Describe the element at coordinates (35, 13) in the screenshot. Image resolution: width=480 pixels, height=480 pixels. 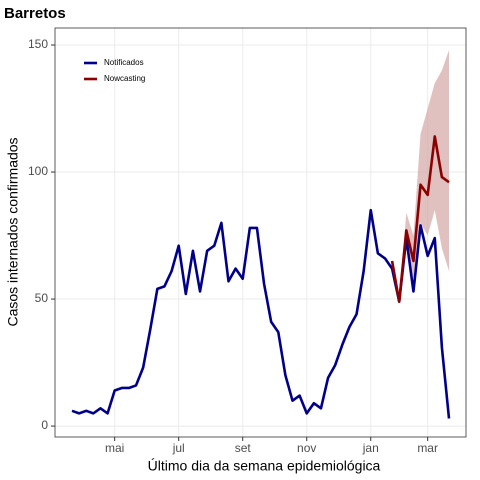
I see `chart-title: Barretos` at that location.